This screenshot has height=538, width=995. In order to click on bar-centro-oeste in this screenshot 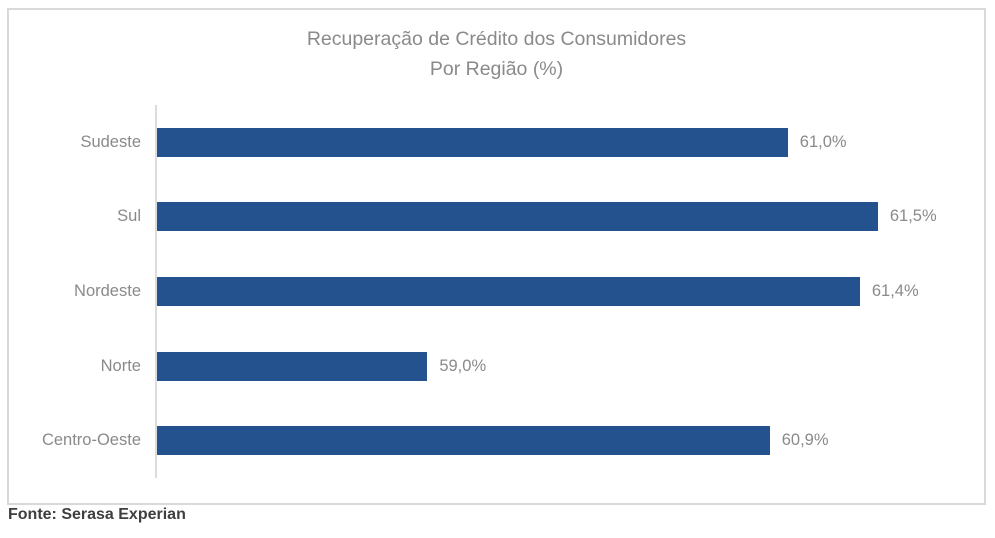, I will do `click(463, 441)`.